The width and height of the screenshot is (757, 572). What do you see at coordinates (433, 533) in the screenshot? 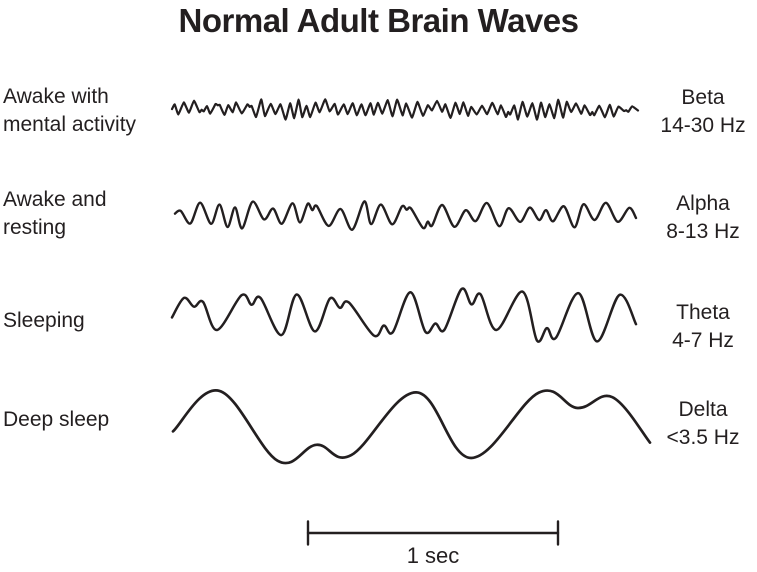
I see `time-scale-bar` at bounding box center [433, 533].